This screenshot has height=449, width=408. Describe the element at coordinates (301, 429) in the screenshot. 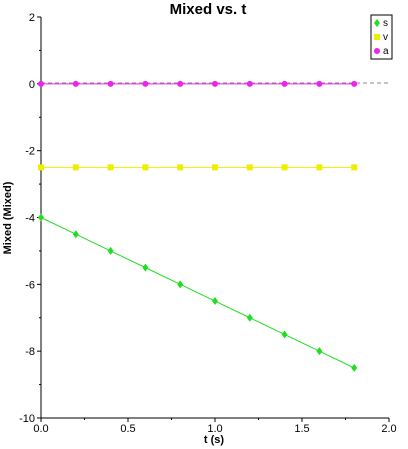

I see `x-tick-label: 1.5` at that location.